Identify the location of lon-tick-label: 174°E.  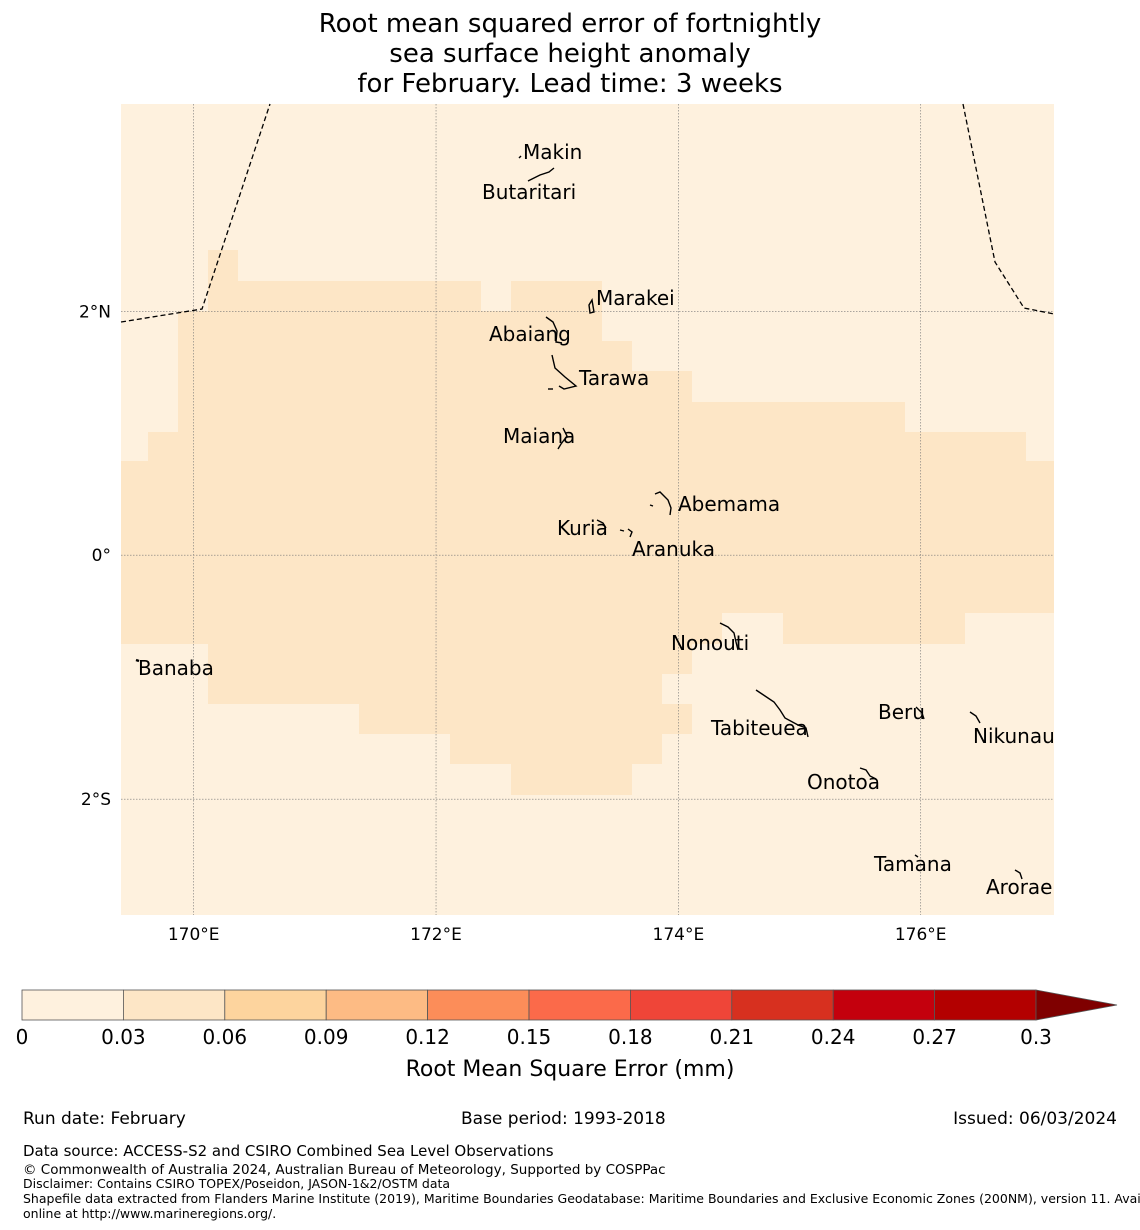
(679, 935).